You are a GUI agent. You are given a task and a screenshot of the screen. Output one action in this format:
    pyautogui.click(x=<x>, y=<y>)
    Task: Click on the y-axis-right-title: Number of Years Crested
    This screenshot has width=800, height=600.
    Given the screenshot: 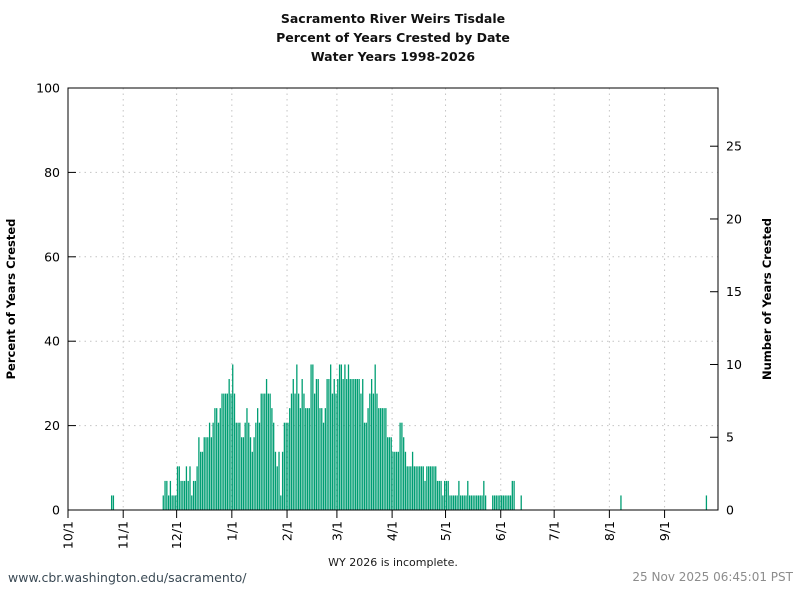 What is the action you would take?
    pyautogui.click(x=767, y=299)
    